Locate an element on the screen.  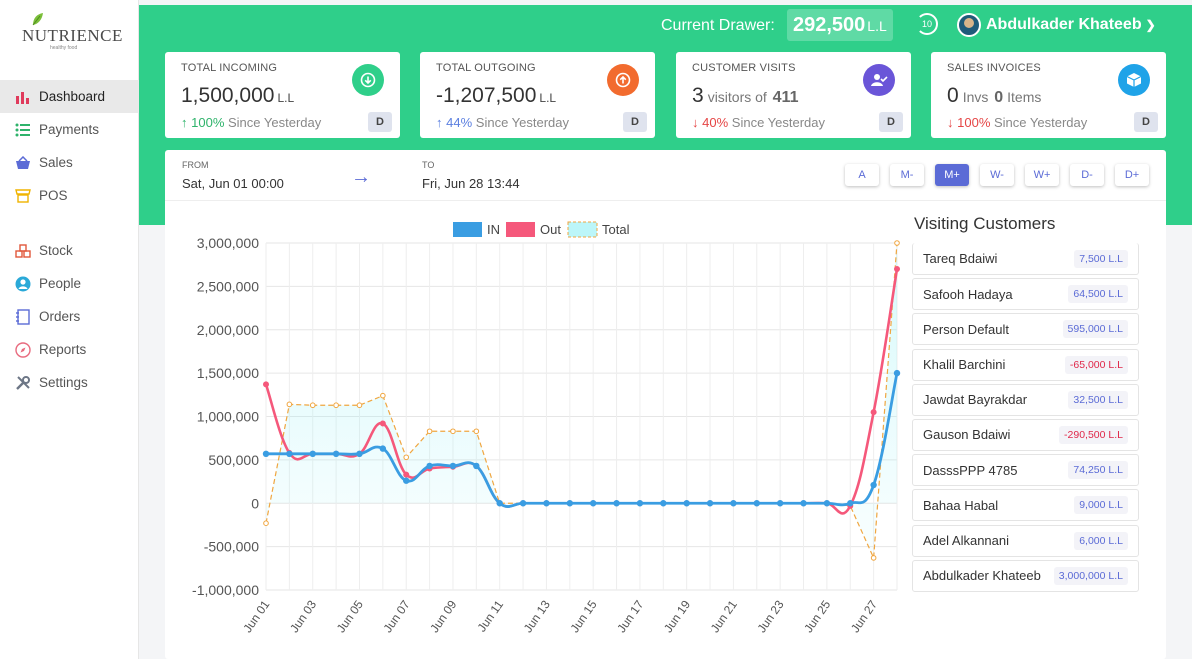
series-line-in is located at coordinates (582, 440).